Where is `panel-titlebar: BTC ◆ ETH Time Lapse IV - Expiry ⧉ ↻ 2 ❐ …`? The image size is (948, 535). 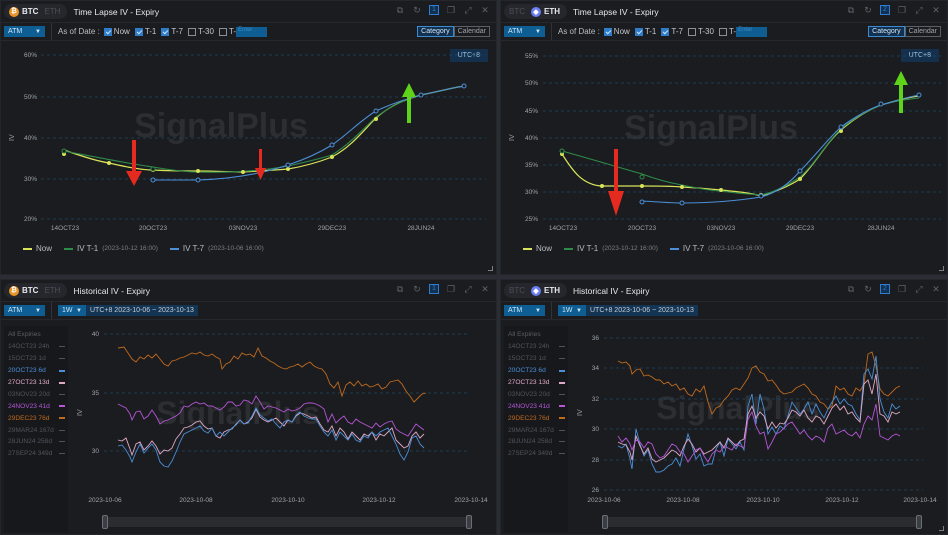
panel-titlebar: BTC ◆ ETH Time Lapse IV - Expiry ⧉ ↻ 2 ❐ … is located at coordinates (724, 11).